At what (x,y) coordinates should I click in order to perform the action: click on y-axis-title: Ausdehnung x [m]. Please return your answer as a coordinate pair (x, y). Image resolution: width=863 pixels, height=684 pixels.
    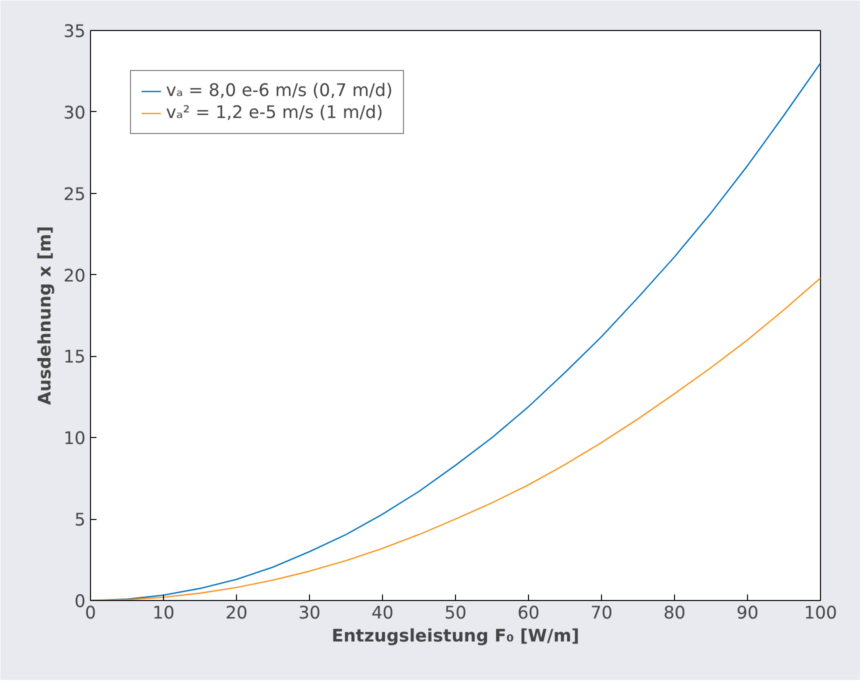
    Looking at the image, I should click on (45, 316).